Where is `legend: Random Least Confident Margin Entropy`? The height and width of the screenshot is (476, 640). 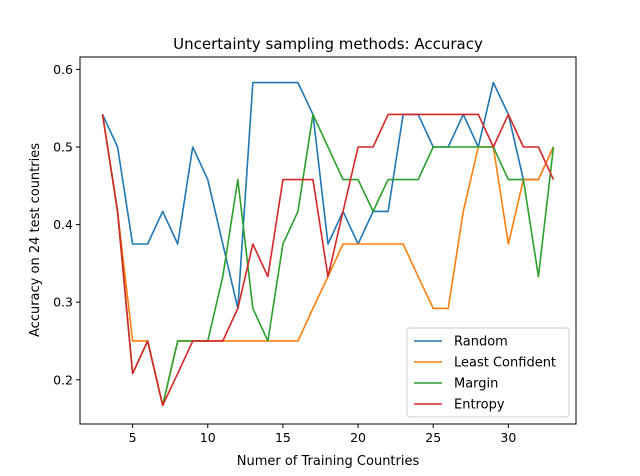
legend: Random Least Confident Margin Entropy is located at coordinates (488, 372).